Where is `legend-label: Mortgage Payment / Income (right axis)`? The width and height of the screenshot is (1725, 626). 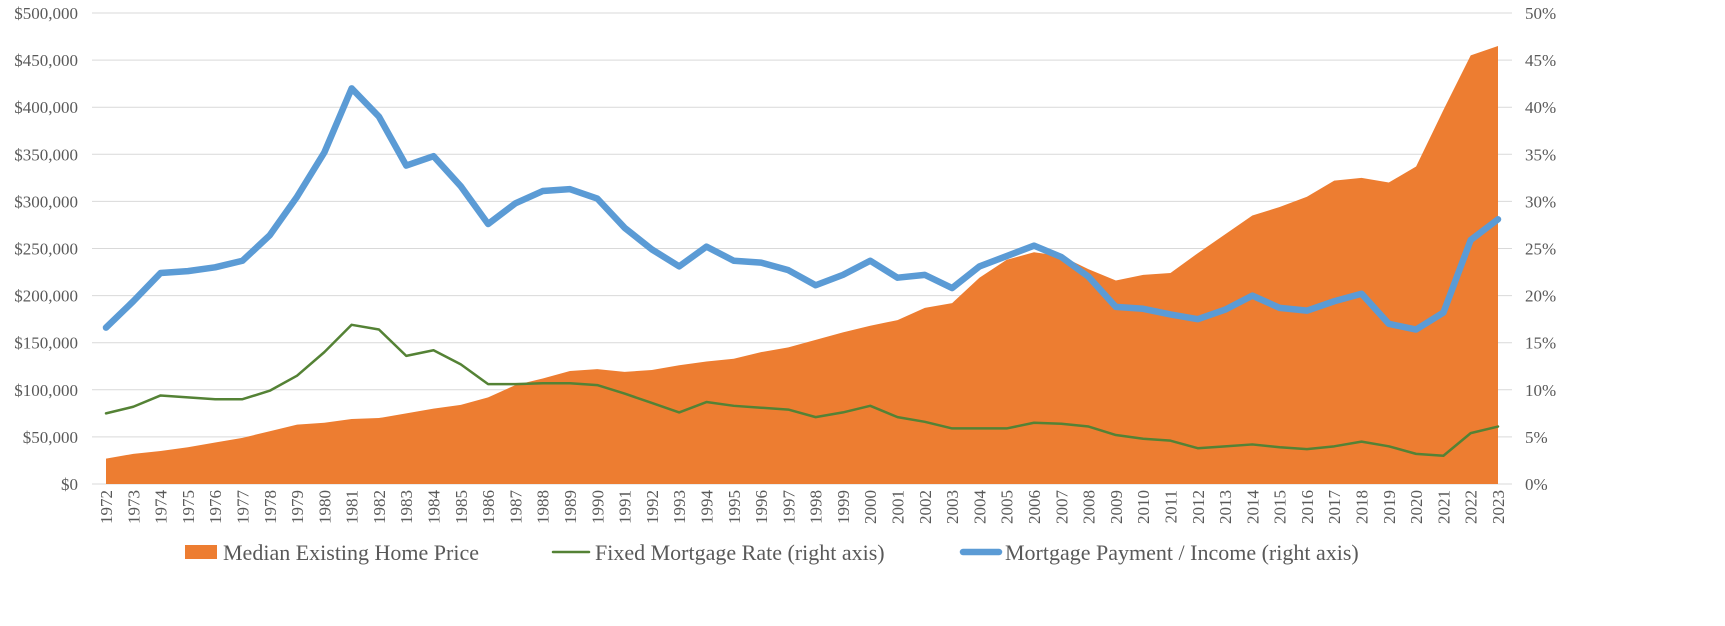
legend-label: Mortgage Payment / Income (right axis) is located at coordinates (1182, 552).